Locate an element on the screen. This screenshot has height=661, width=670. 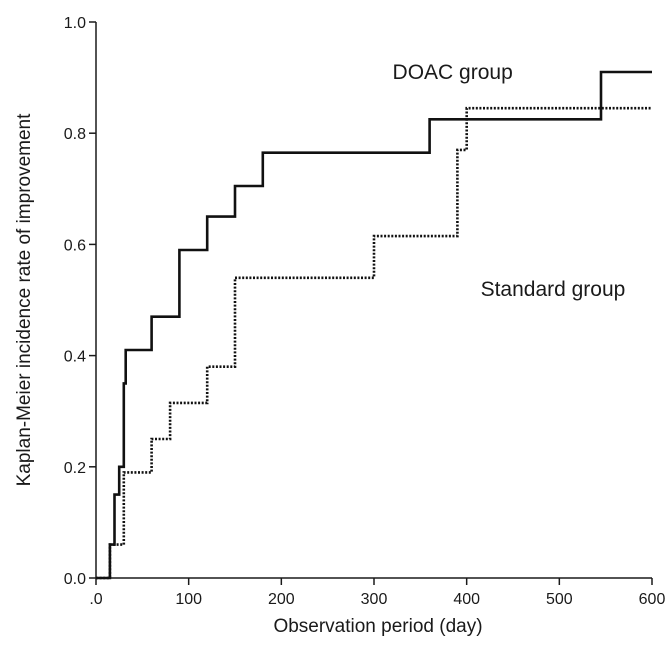
y-tick-label: 0.2 is located at coordinates (75, 468).